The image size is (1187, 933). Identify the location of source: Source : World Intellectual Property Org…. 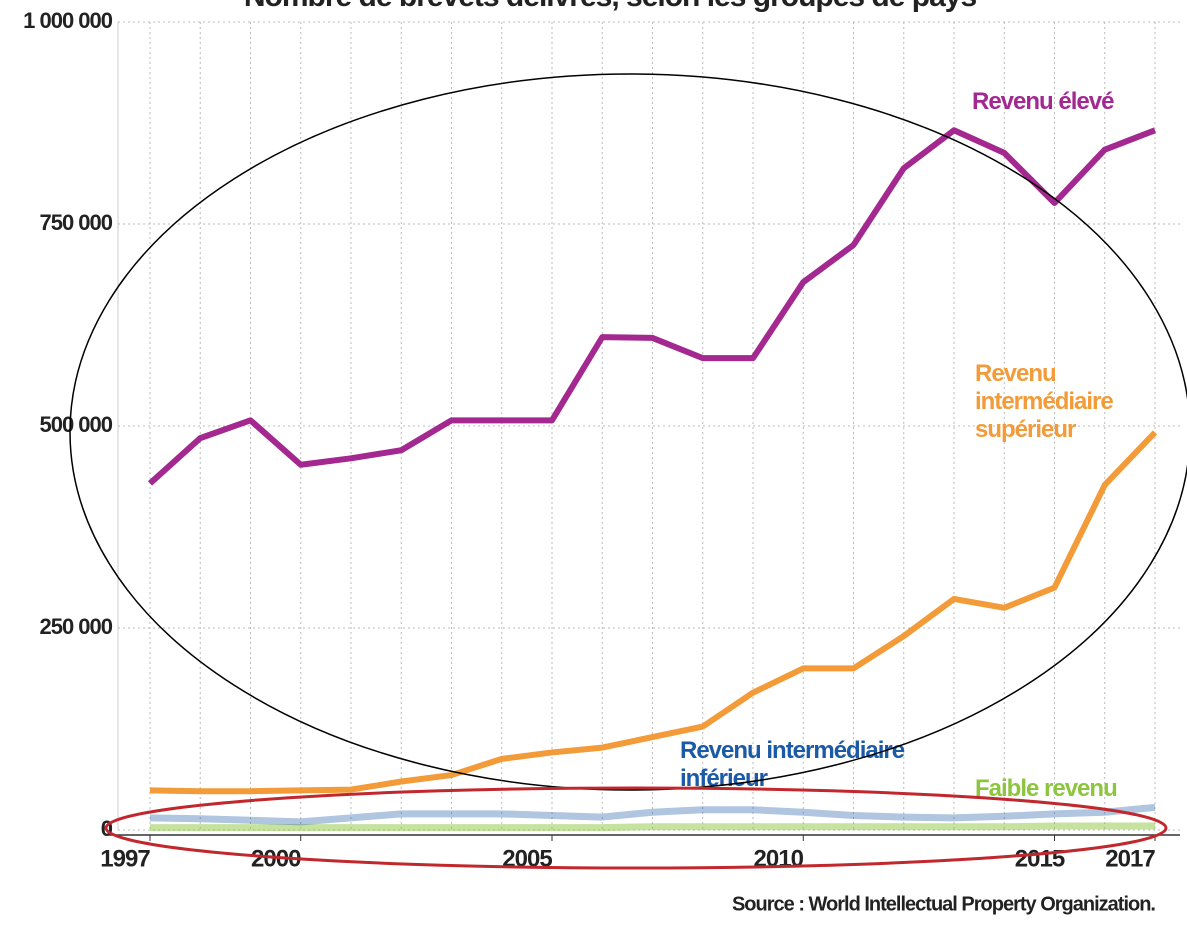
(943, 904).